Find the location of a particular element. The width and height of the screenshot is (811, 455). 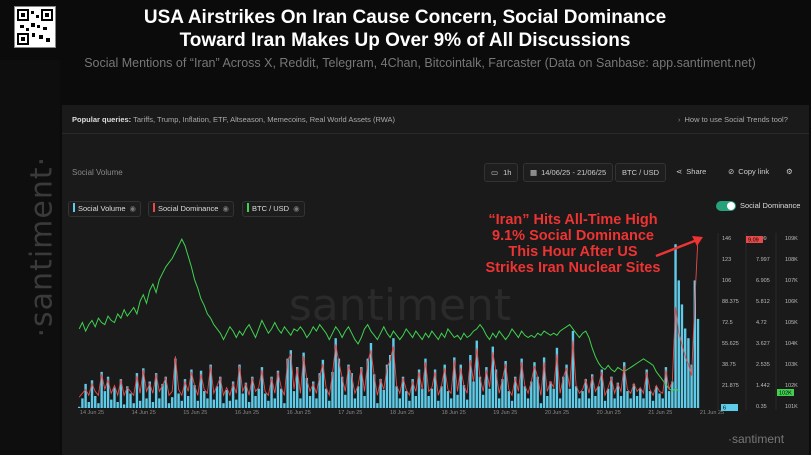

y-tick-label: 105K is located at coordinates (791, 323).